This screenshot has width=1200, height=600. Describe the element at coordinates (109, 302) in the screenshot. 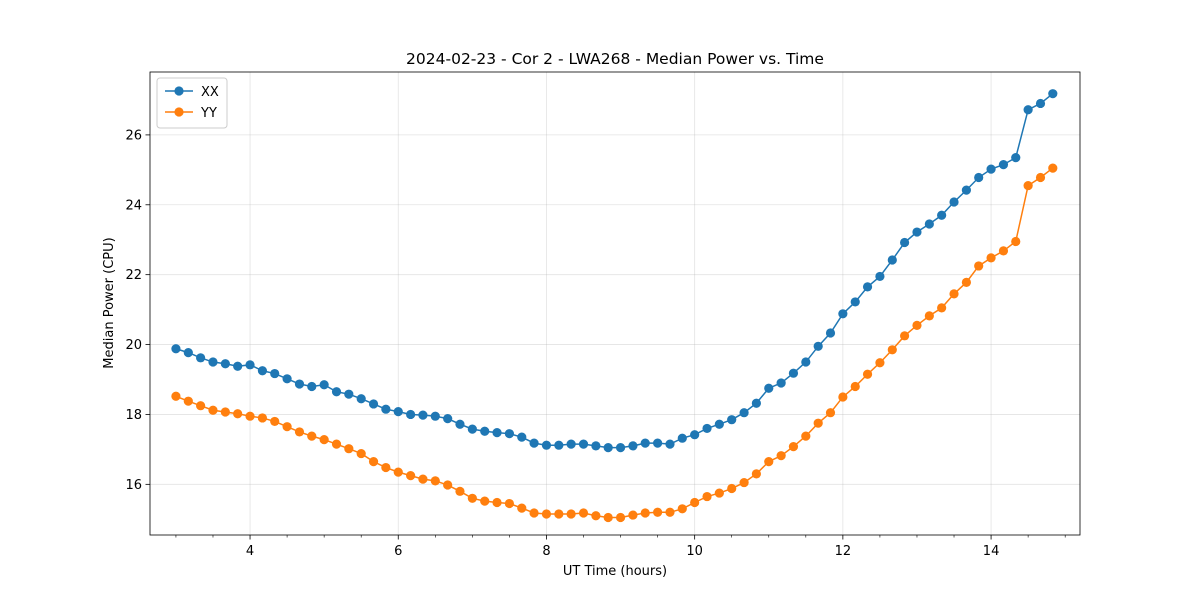

I see `y-axis-label: Median Power (CPU)` at that location.